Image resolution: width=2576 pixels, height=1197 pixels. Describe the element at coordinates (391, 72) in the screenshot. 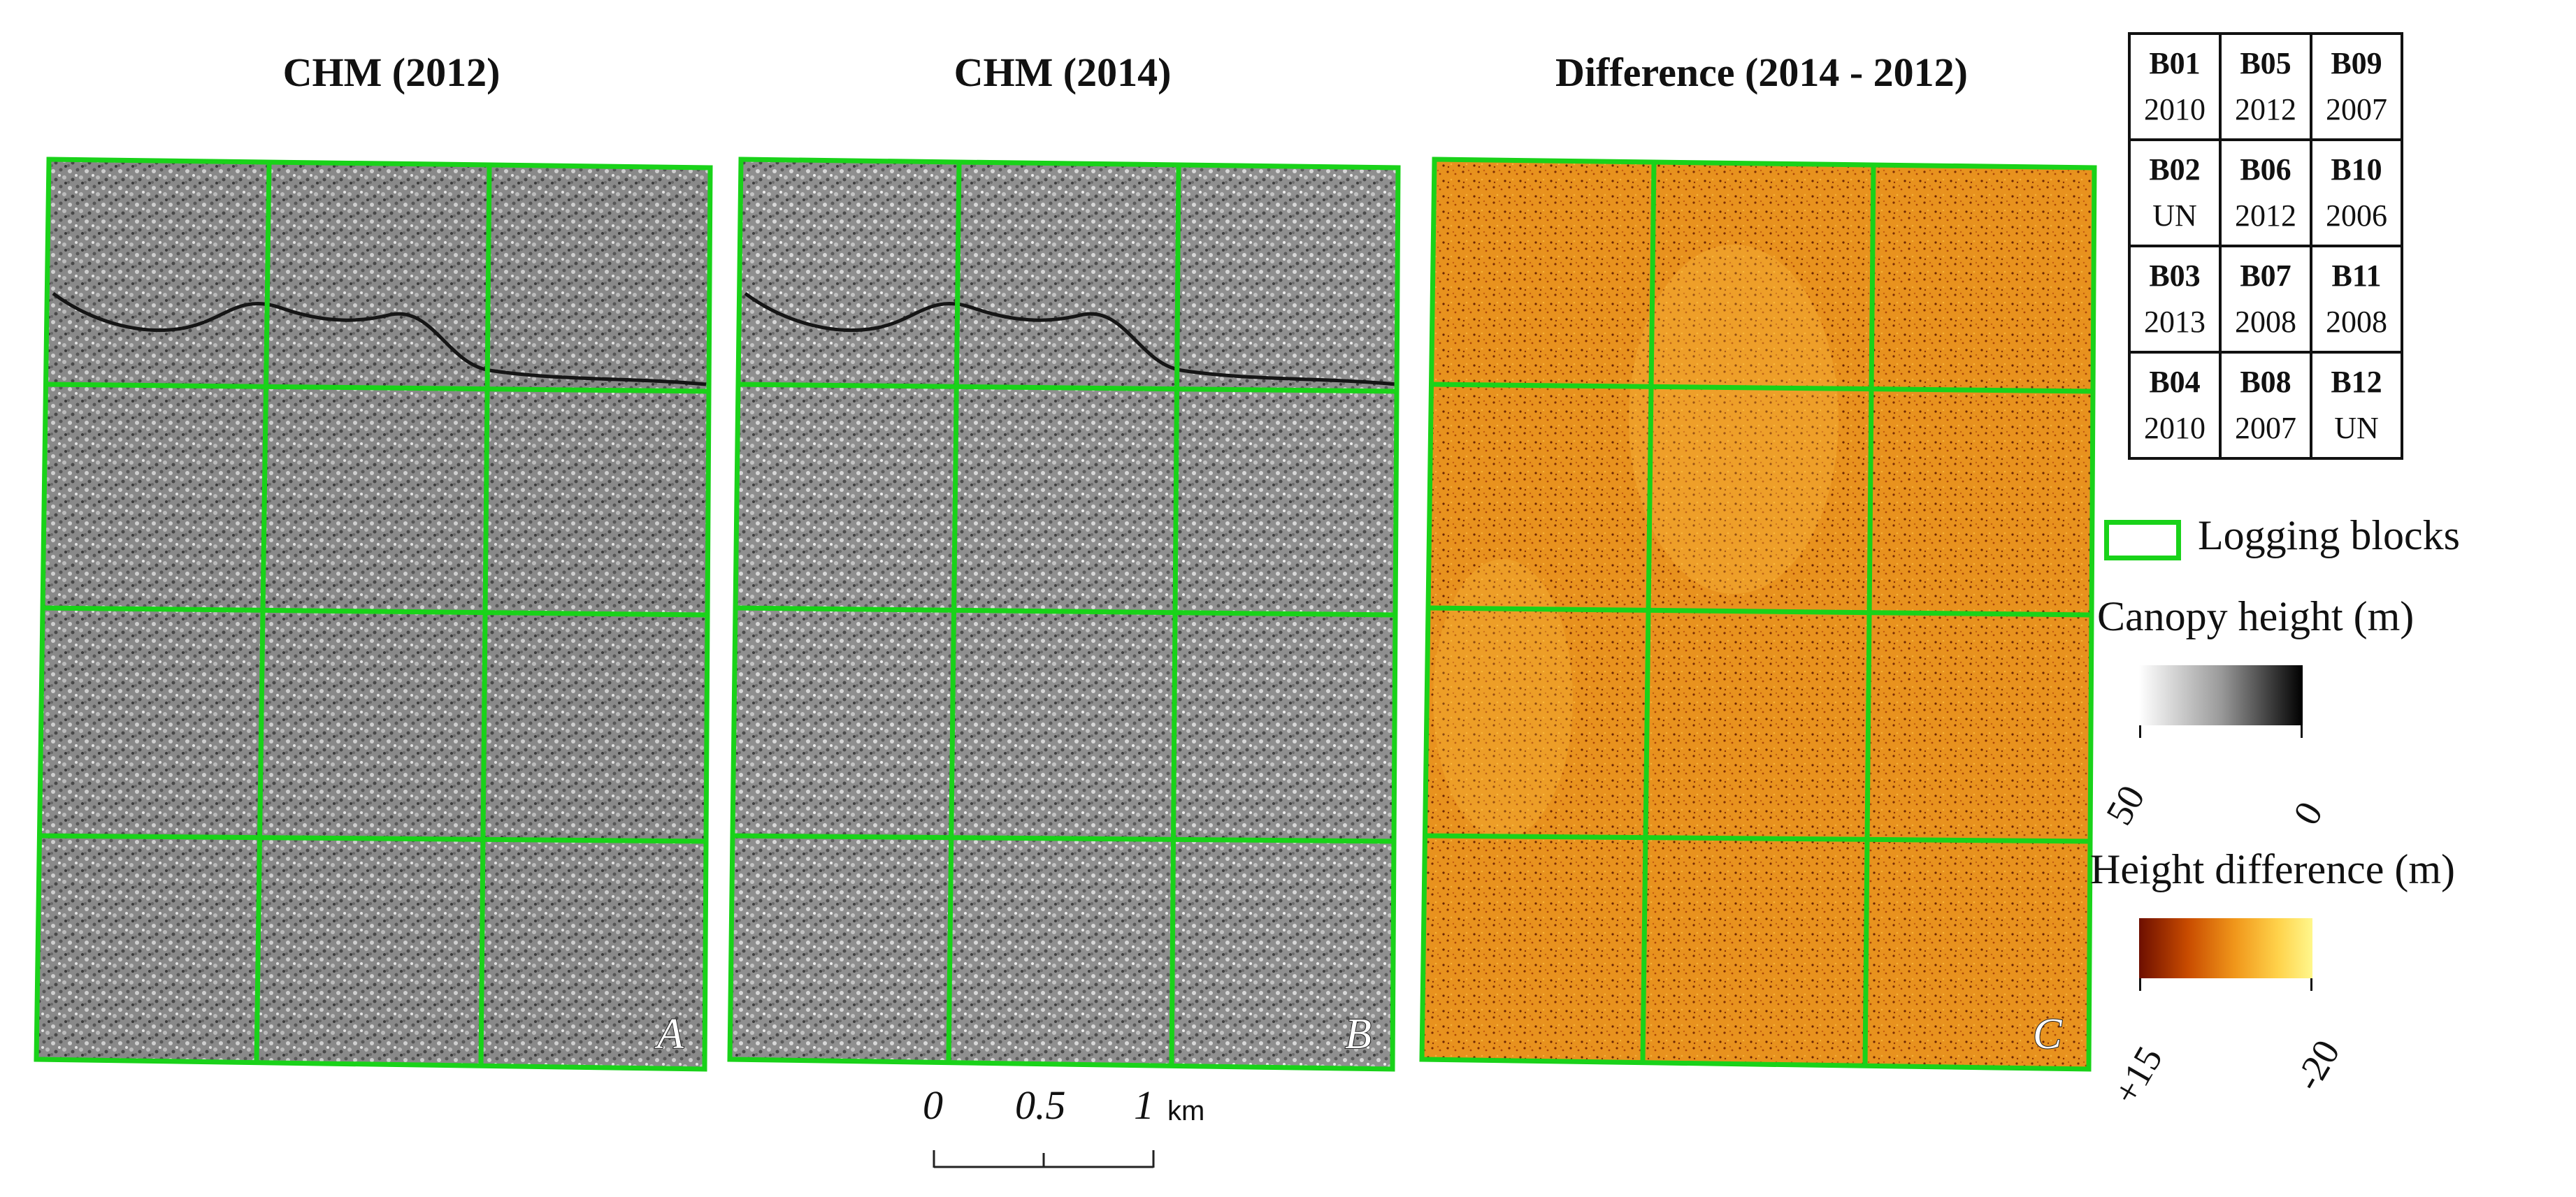

I see `panel-a-title: CHM (2012)` at that location.